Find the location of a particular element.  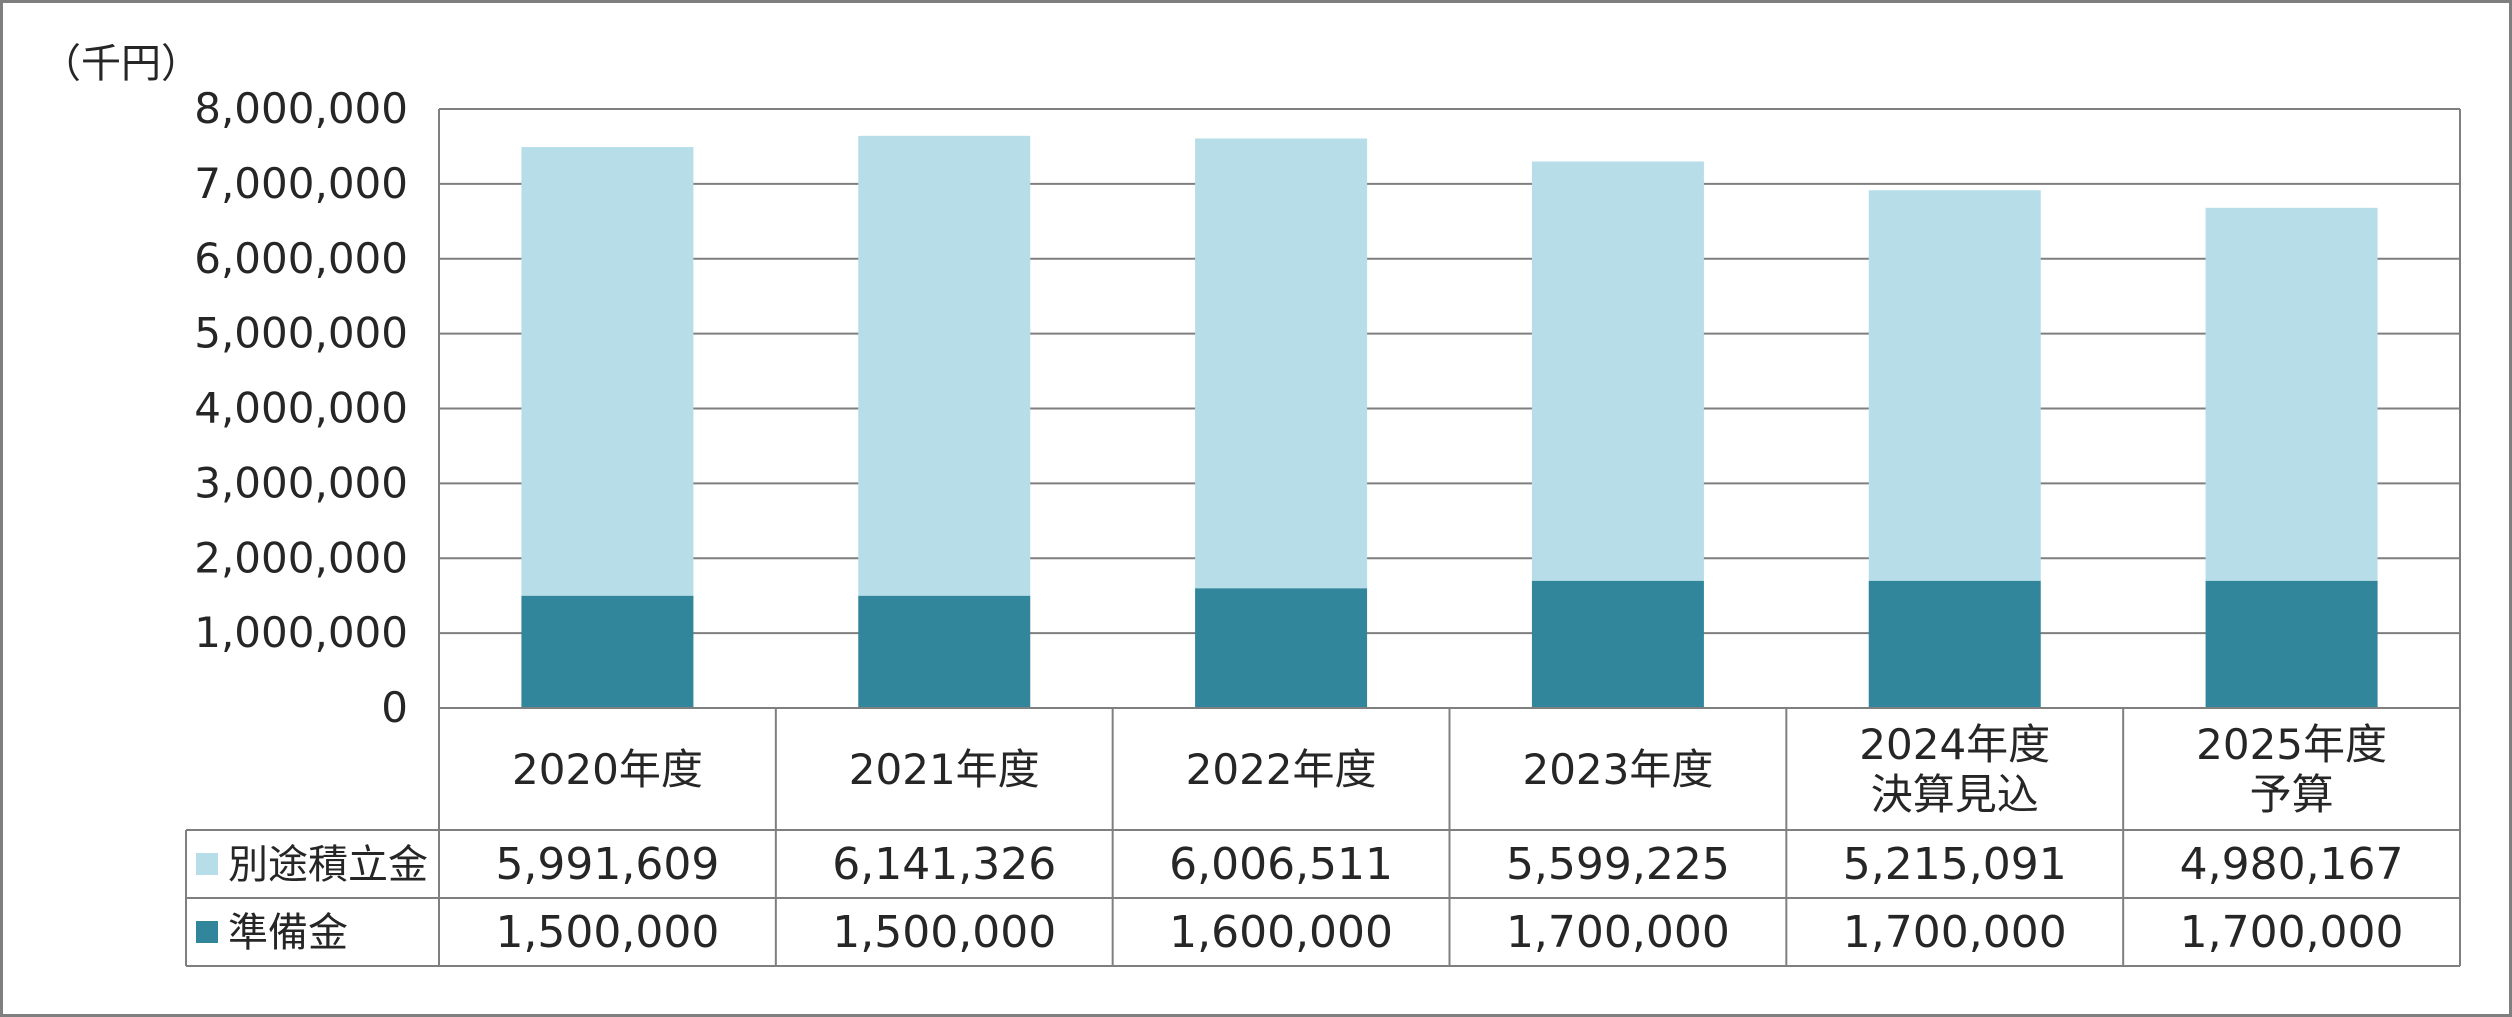

table-value: 1,600,000 is located at coordinates (1281, 932).